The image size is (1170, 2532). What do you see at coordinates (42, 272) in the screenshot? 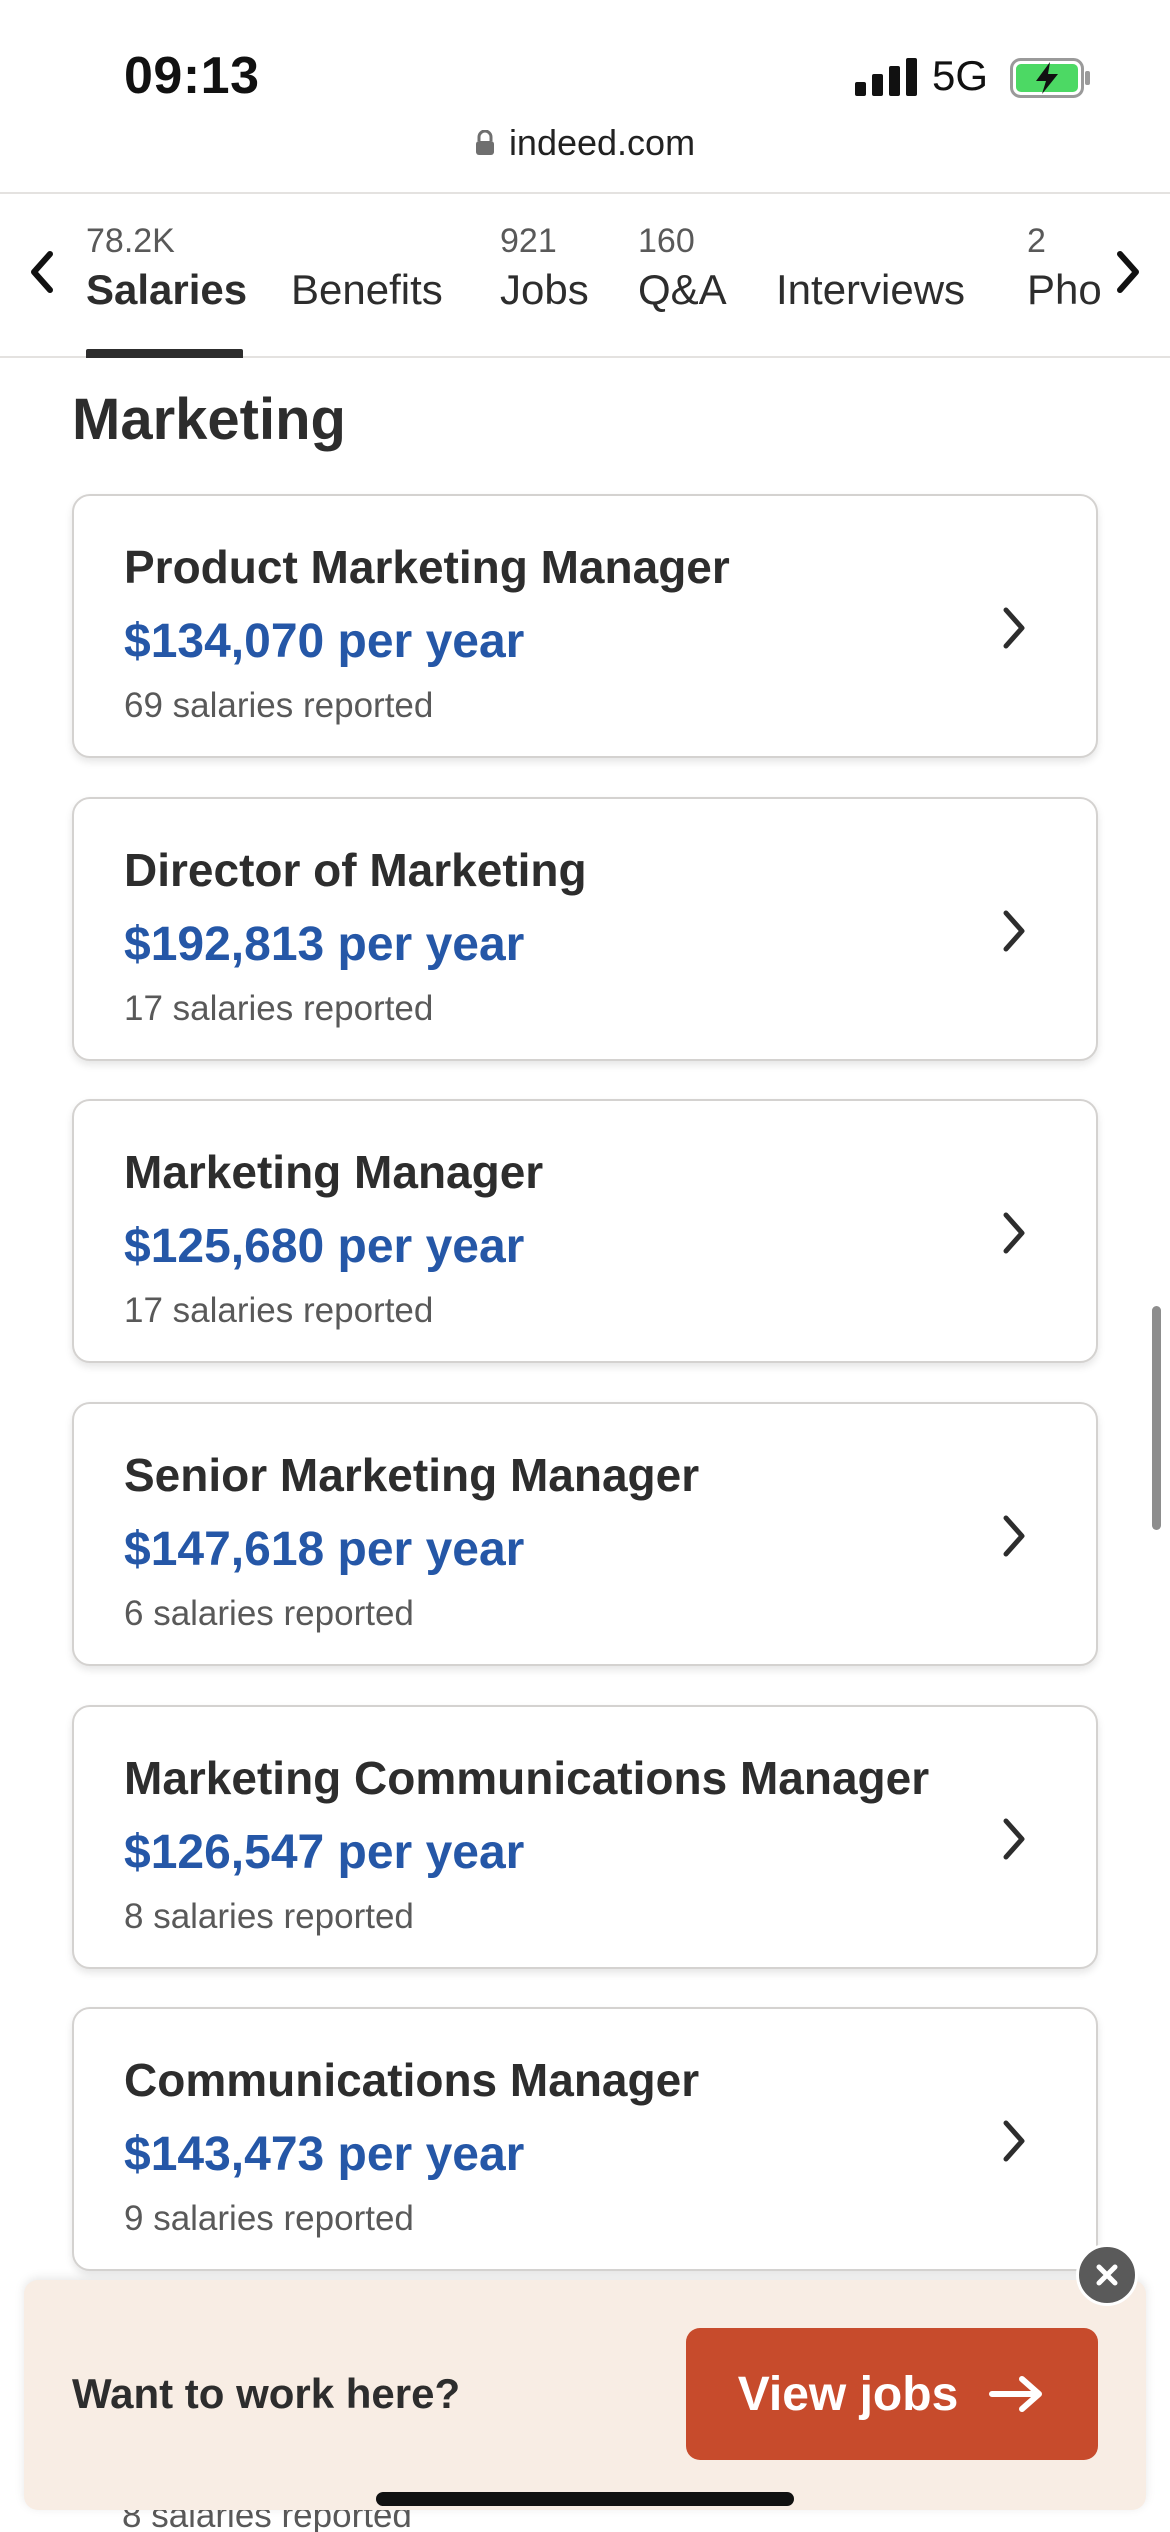
I see `chevron-left-icon` at bounding box center [42, 272].